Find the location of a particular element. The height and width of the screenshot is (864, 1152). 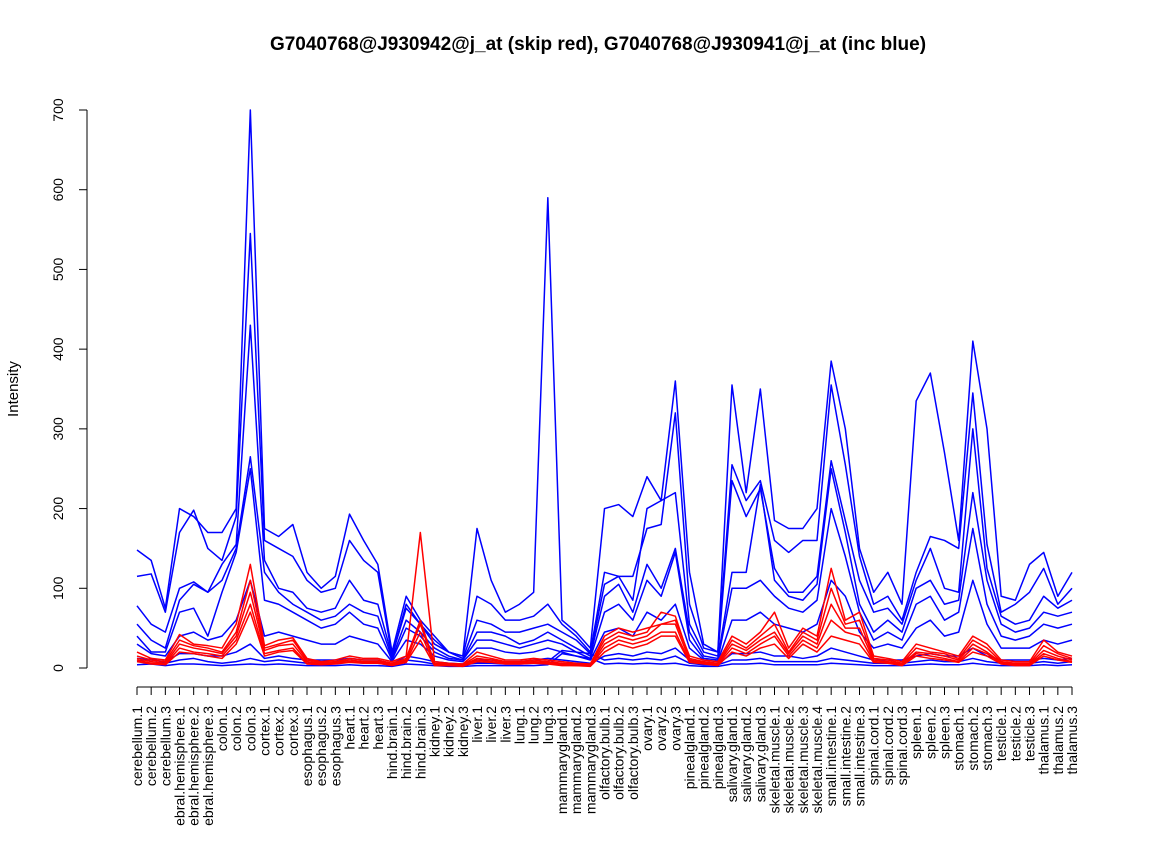

x-tick-label: spinal.cord.1 is located at coordinates (874, 746).